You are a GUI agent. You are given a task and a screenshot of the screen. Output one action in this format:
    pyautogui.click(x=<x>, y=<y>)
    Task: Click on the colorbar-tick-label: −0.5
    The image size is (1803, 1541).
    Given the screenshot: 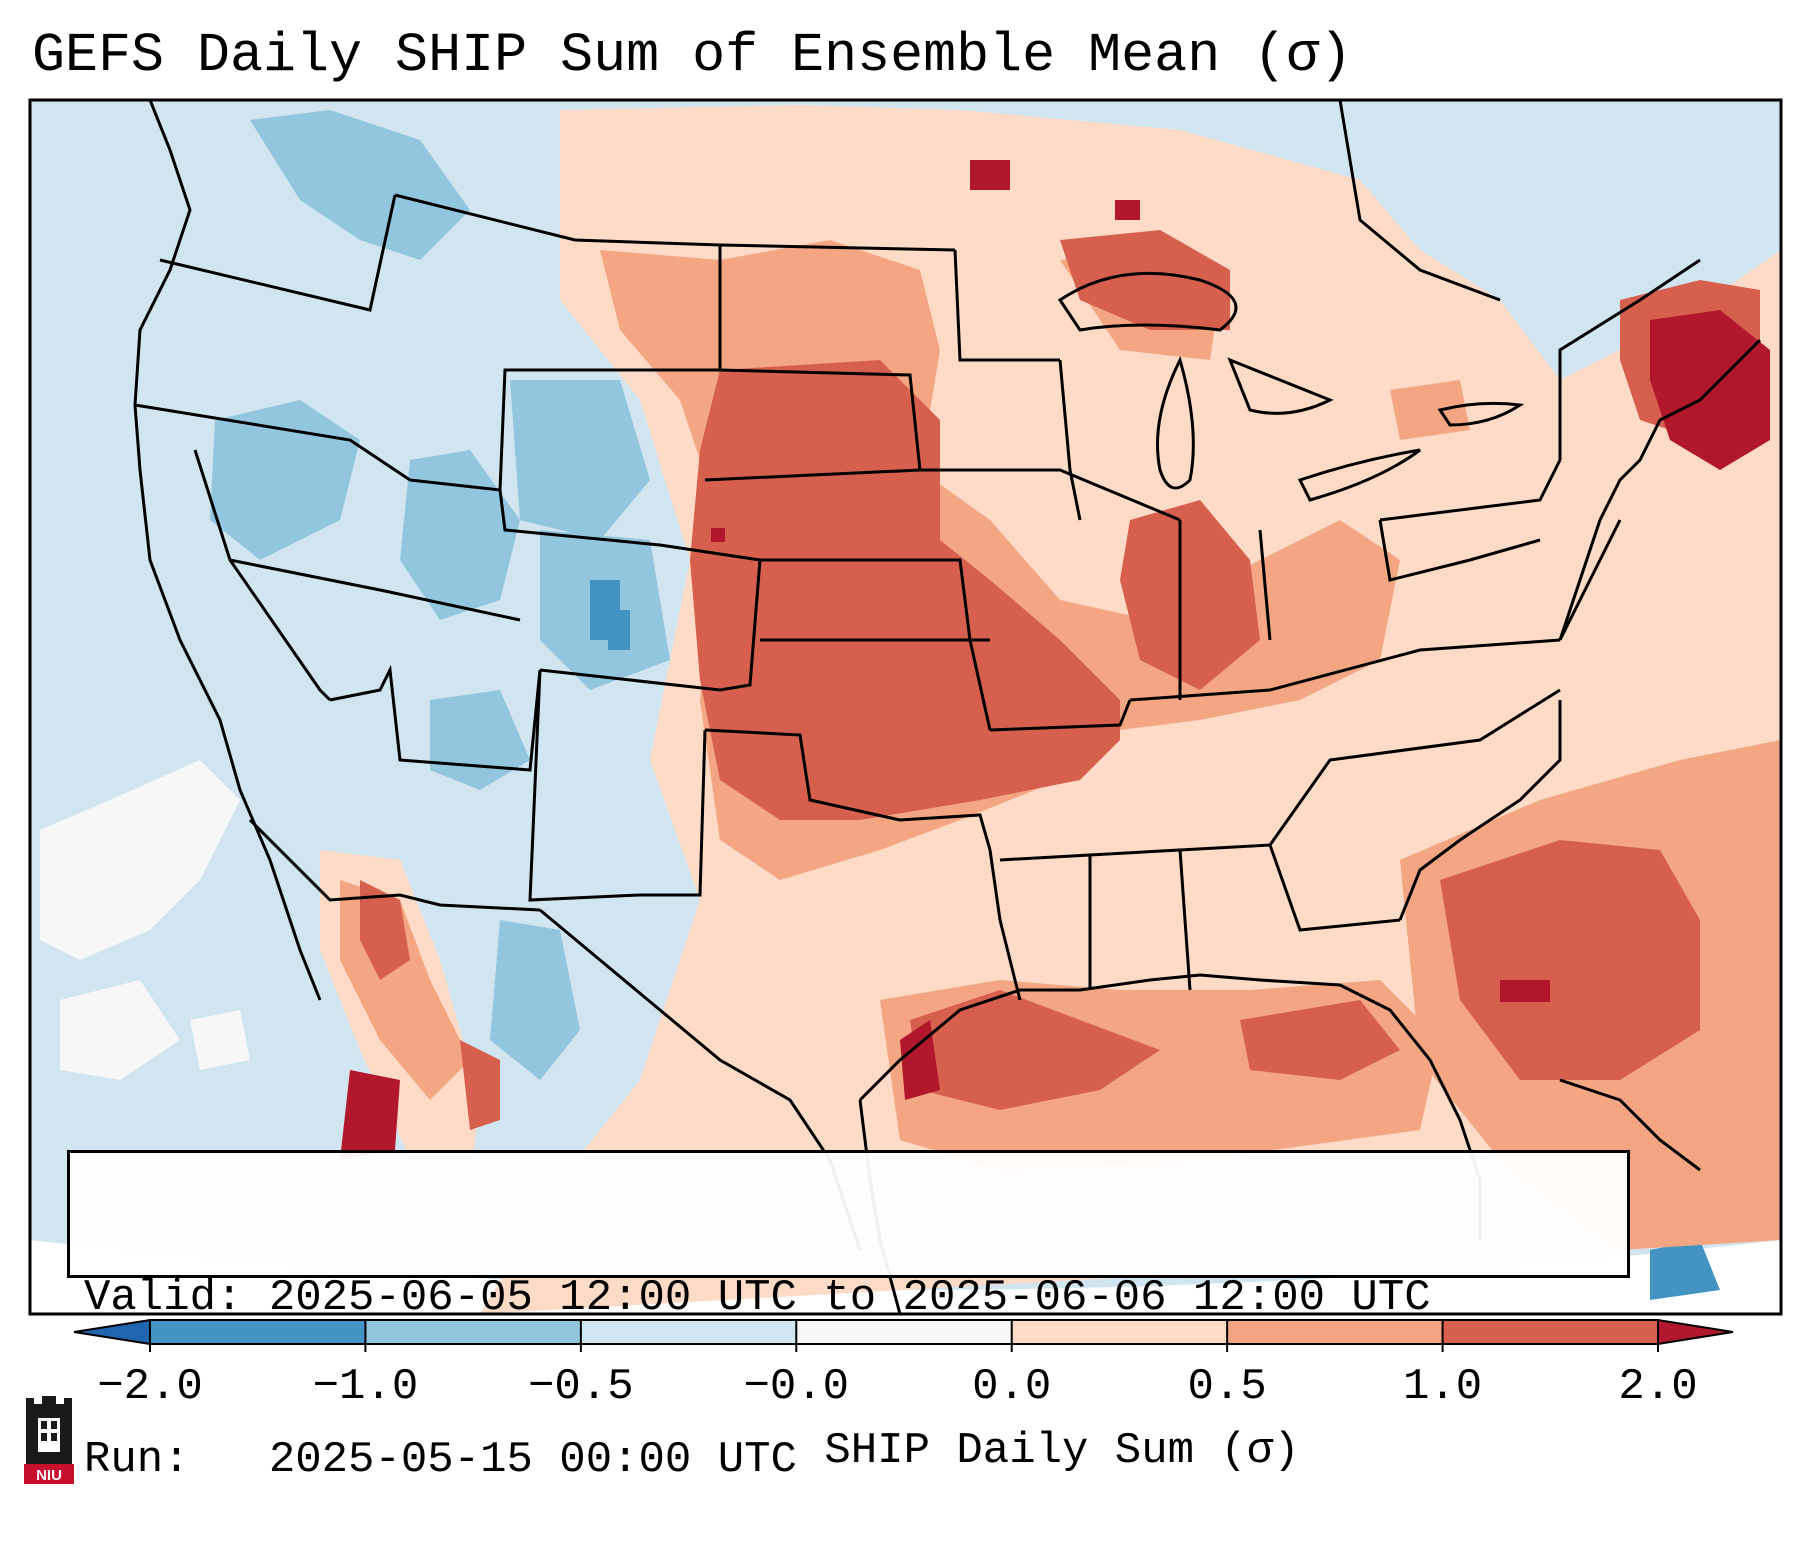 What is the action you would take?
    pyautogui.click(x=581, y=1387)
    